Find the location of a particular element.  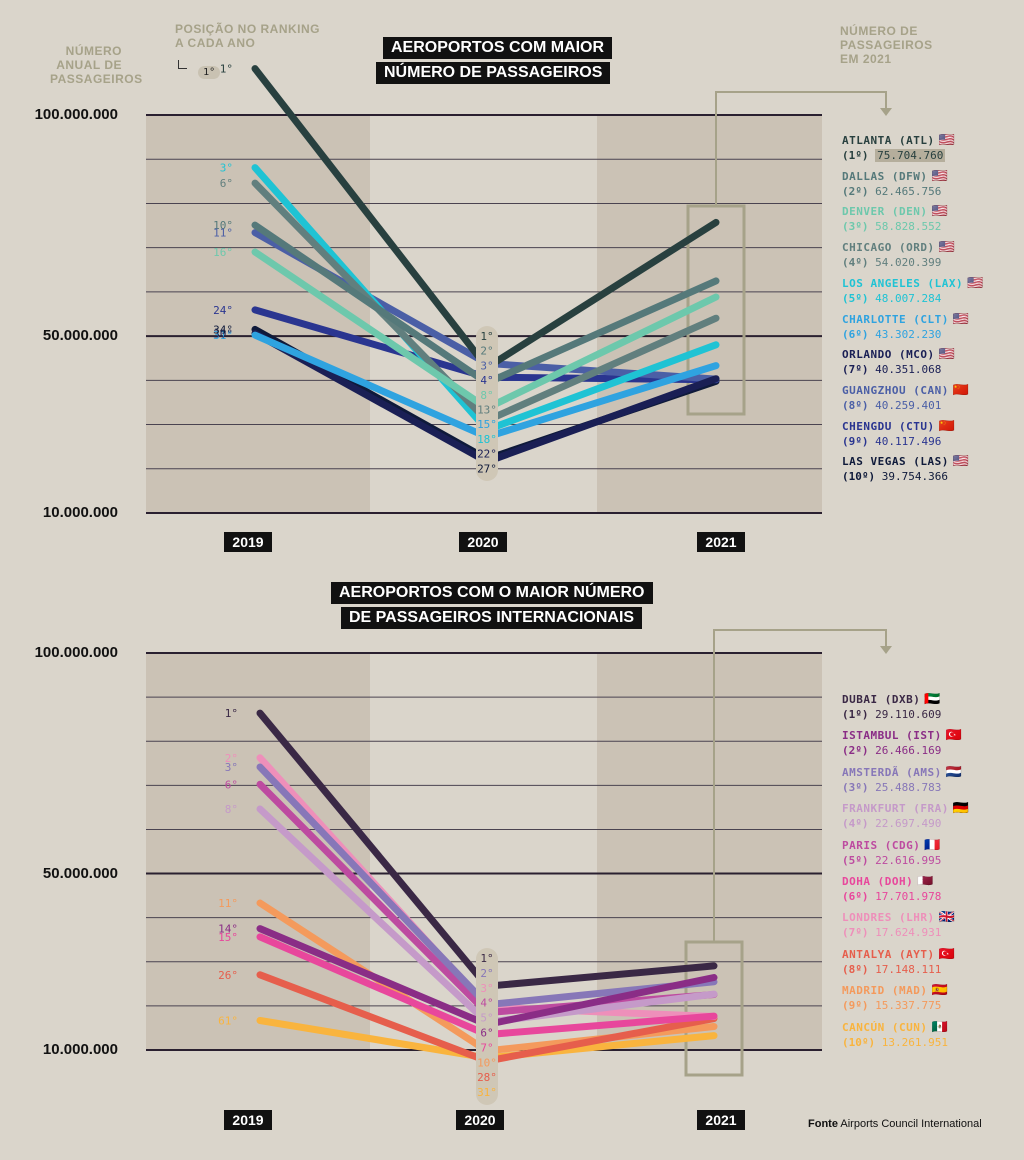

legend-value: 40.351.068 is located at coordinates (908, 370).